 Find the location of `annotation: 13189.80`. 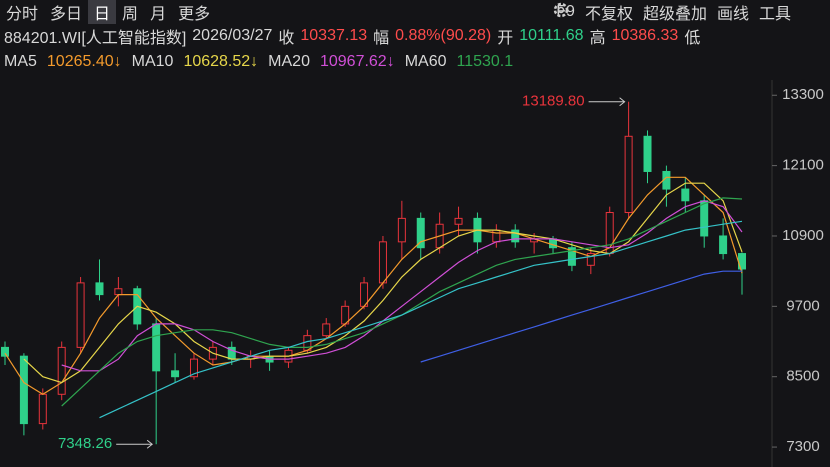

annotation: 13189.80 is located at coordinates (553, 101).